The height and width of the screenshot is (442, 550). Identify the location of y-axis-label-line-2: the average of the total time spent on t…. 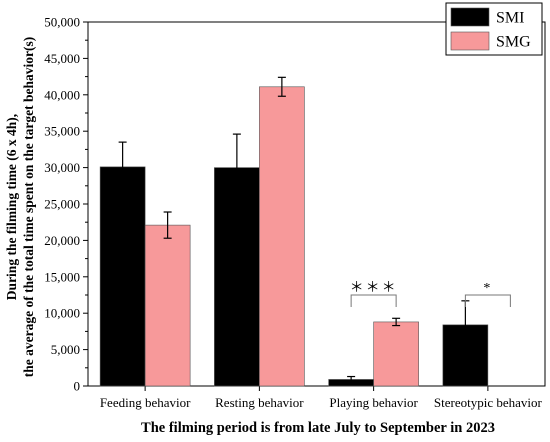
(28, 207).